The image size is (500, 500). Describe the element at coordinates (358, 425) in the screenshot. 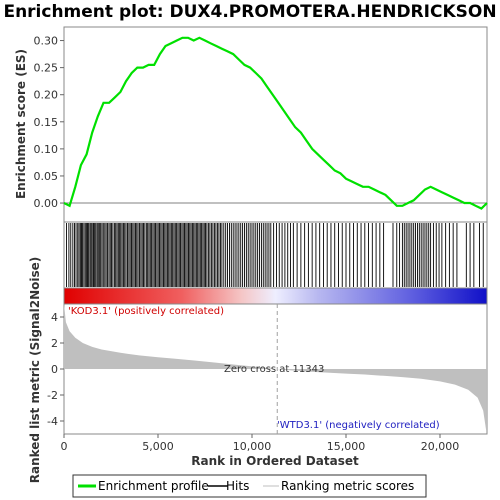

I see `neg-correlated-label: 'WTD3.1' (negatively correlated)` at that location.